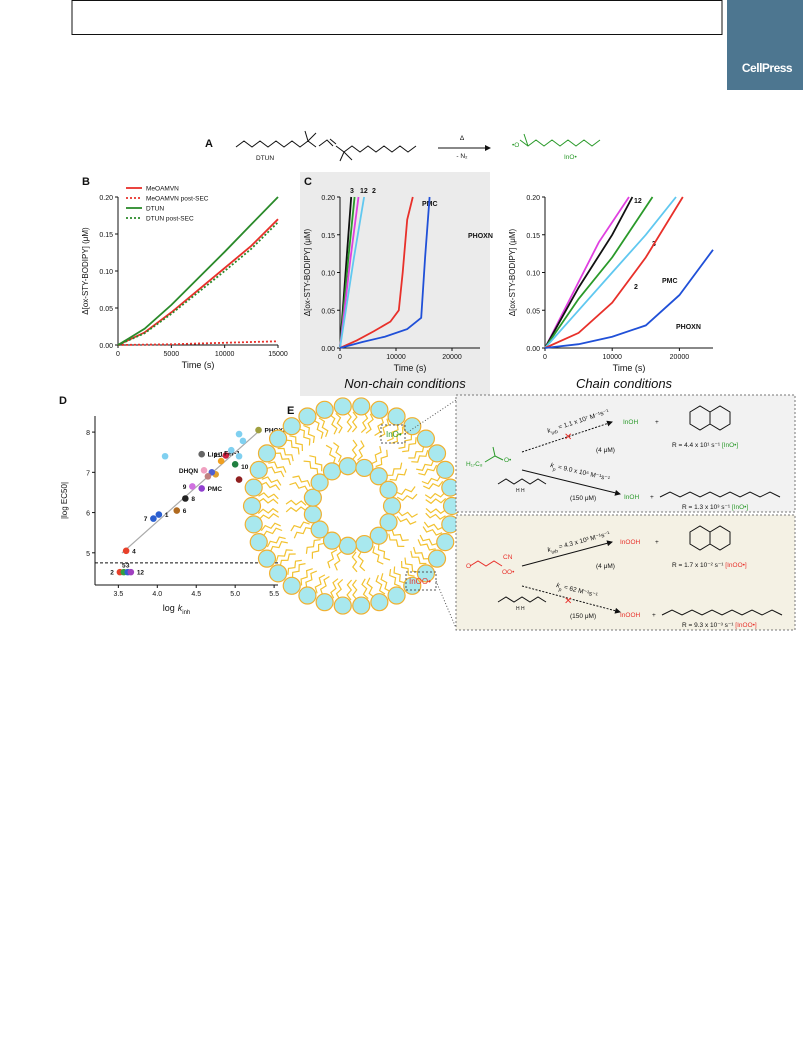  What do you see at coordinates (85, 271) in the screenshot?
I see `y-axis-label: Δ[ox-STY-BODIPY] (μM)` at bounding box center [85, 271].